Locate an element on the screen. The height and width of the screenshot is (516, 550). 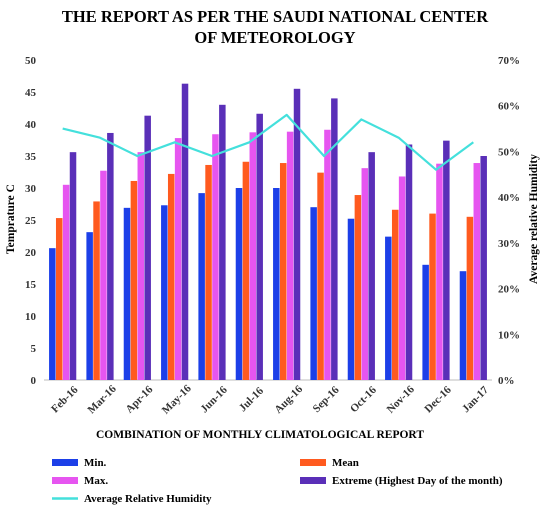
legend-label: Min. is located at coordinates (95, 463).